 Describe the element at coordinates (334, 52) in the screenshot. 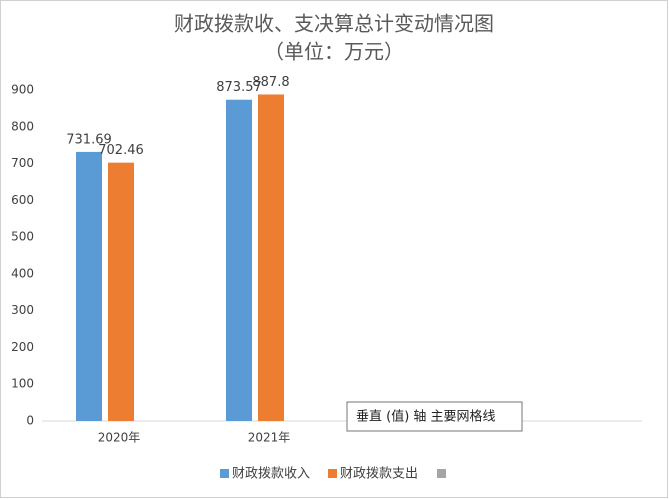

I see `chart-subtitle: （单位：万元）` at that location.